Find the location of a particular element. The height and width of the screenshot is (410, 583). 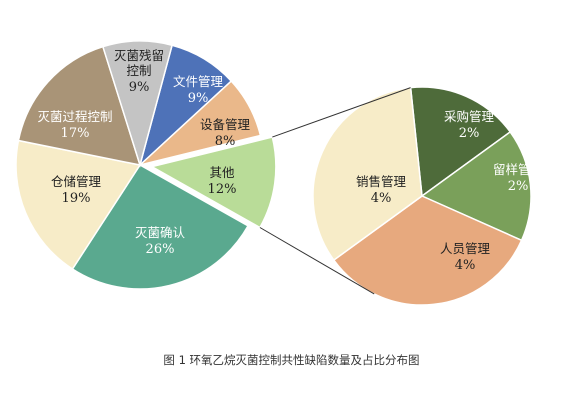

detail-slice-label-0: 采购管理 is located at coordinates (469, 116).